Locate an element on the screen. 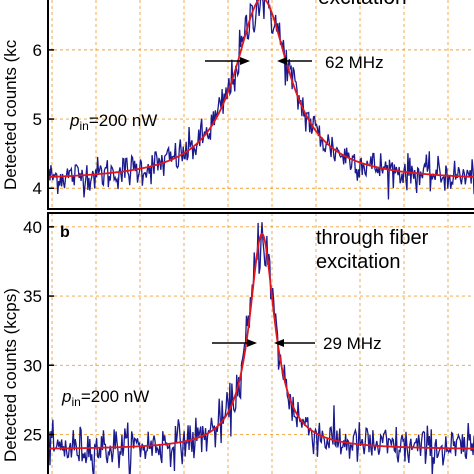 This screenshot has width=474, height=474. panel-a-power-label: pin=200 nW is located at coordinates (113, 122).